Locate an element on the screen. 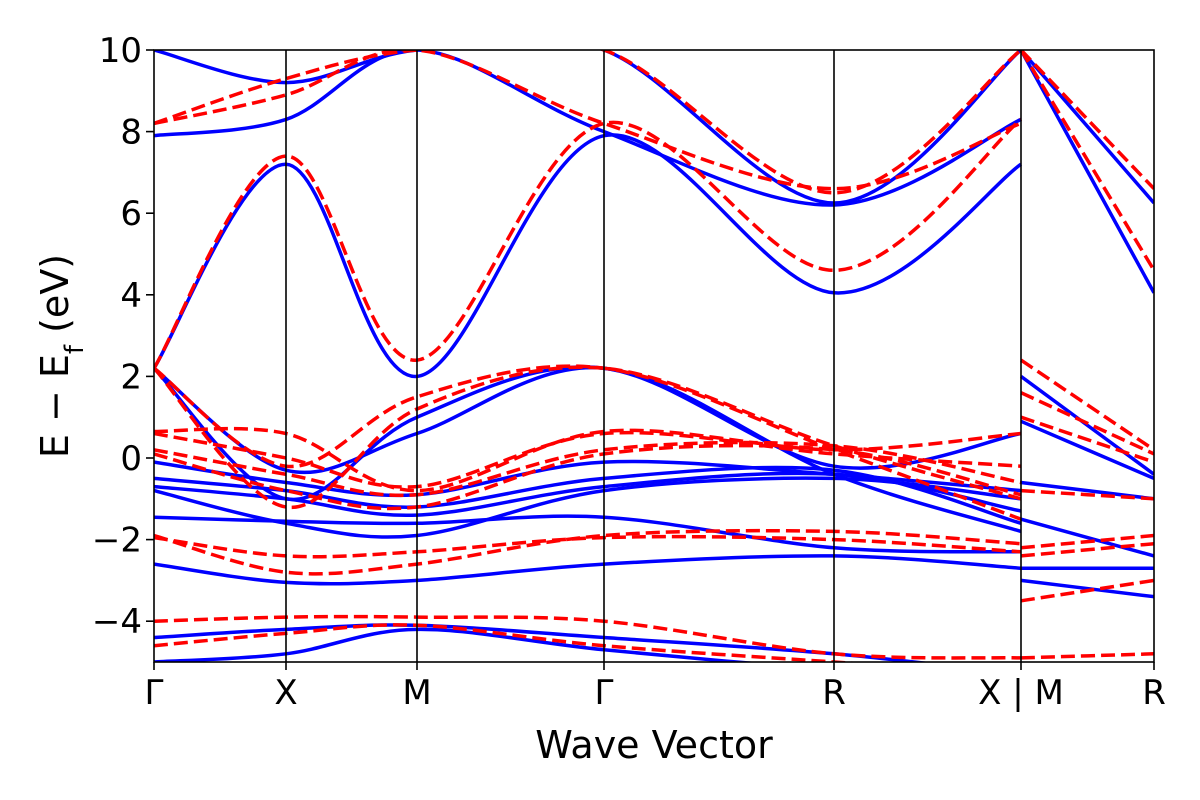  x-tick-label: X | M is located at coordinates (1021, 693).